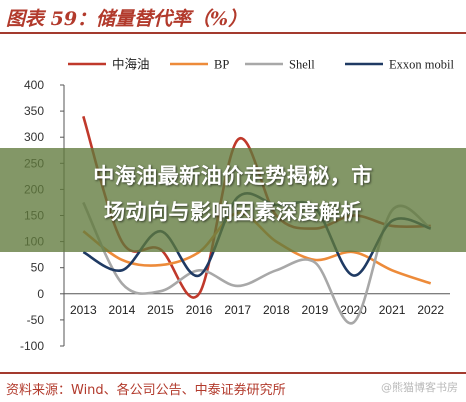 The width and height of the screenshot is (466, 402). I want to click on y-tick-label: -50, so click(36, 320).